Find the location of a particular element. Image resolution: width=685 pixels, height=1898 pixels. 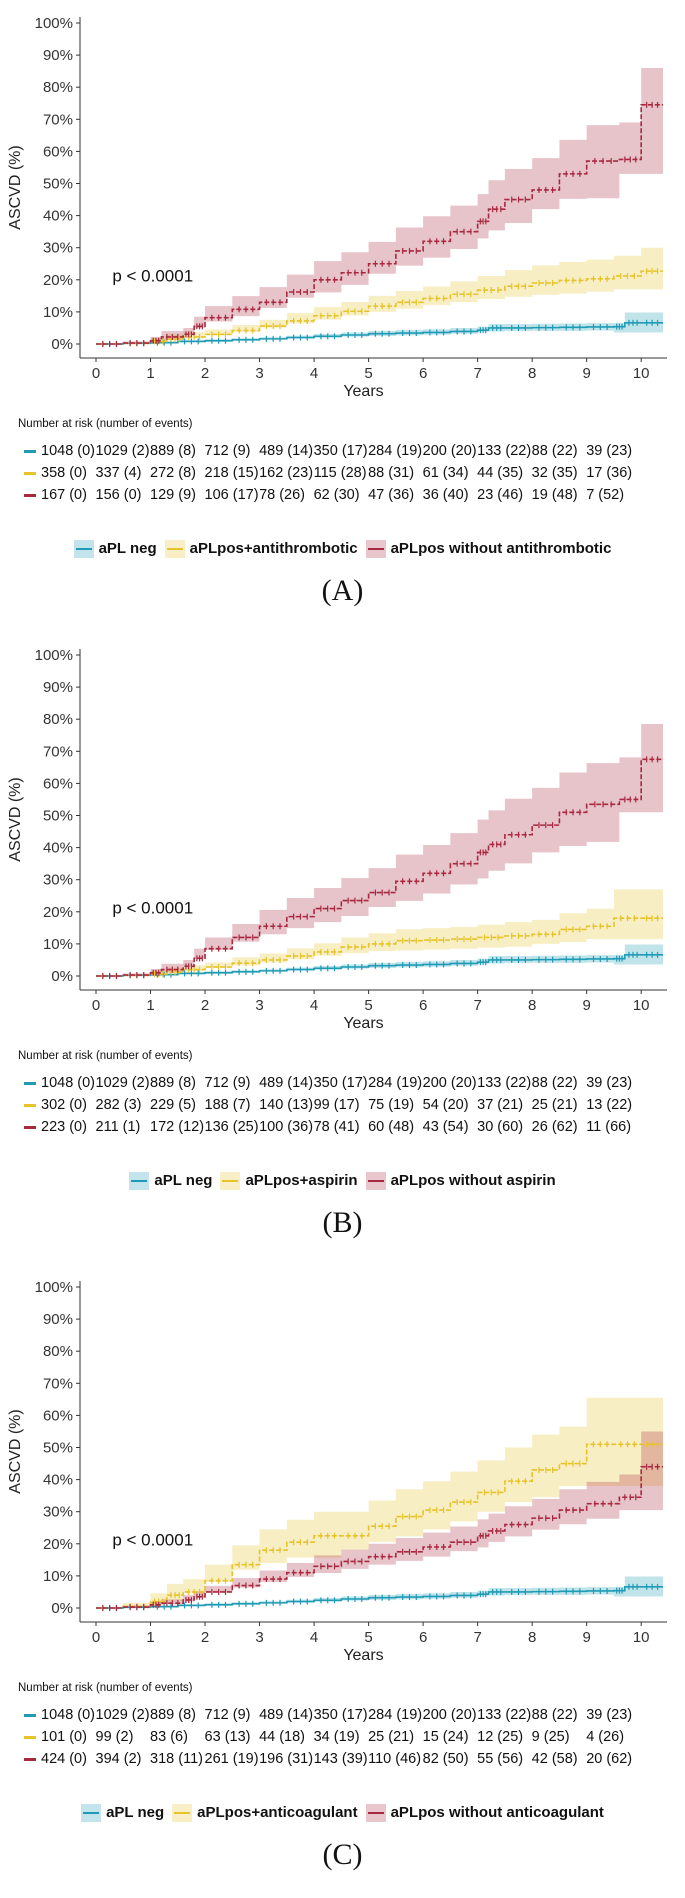

risk-table-cell: 106 (17) is located at coordinates (231, 495).